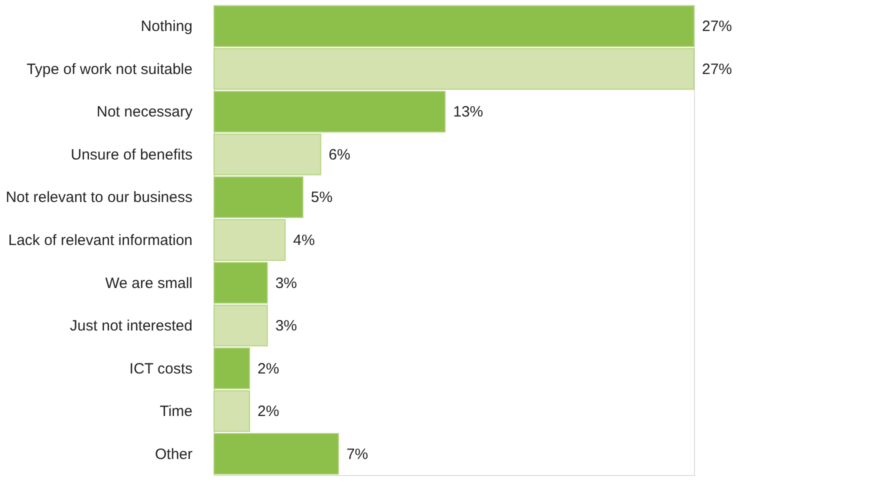  I want to click on y-tick-label: Nothing, so click(166, 27).